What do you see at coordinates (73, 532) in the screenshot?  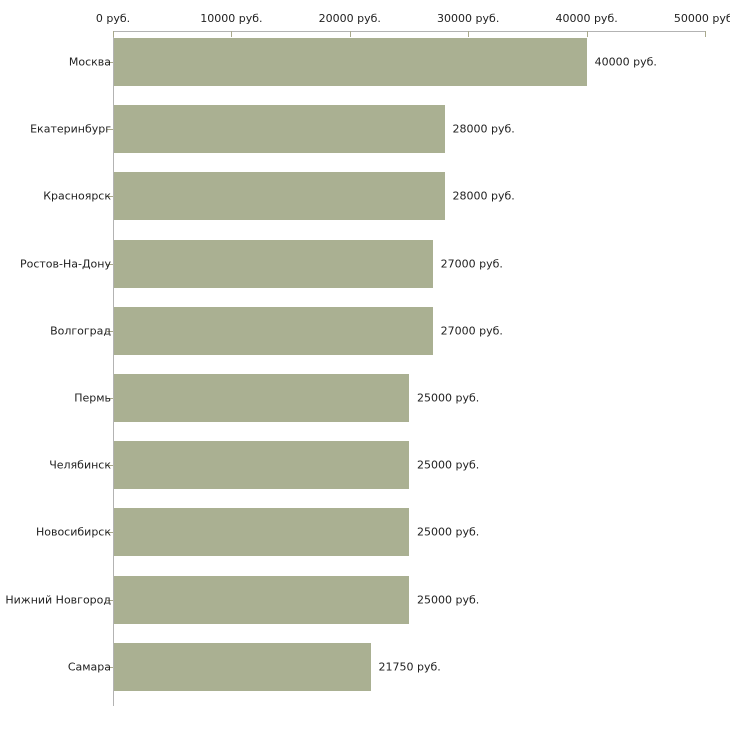 I see `category-axis-label: Новосибирск` at bounding box center [73, 532].